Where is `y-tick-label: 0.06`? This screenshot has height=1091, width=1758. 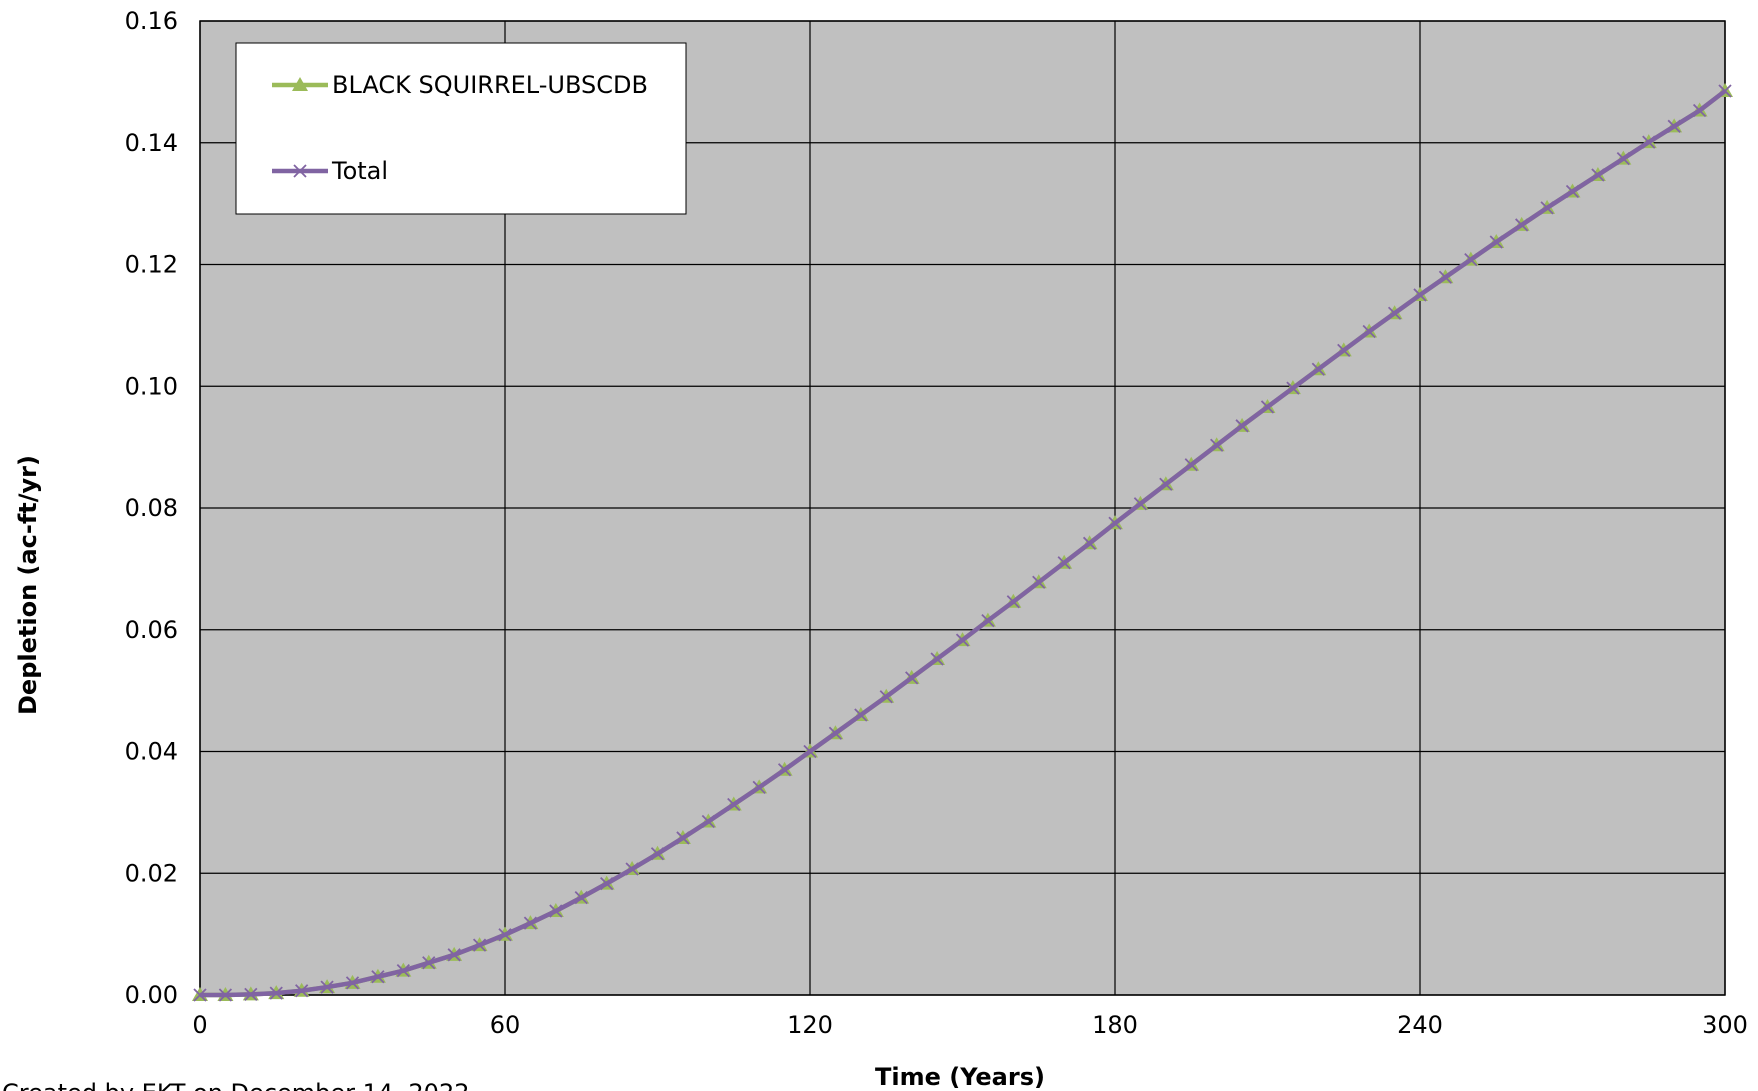
y-tick-label: 0.06 is located at coordinates (151, 630).